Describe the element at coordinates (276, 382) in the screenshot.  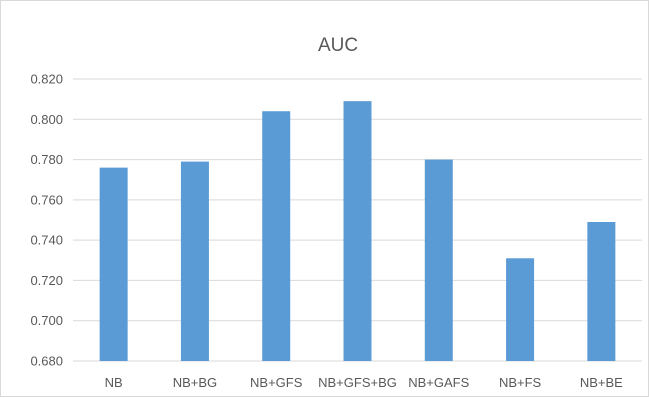
I see `x-tick-label: NB+GFS` at that location.